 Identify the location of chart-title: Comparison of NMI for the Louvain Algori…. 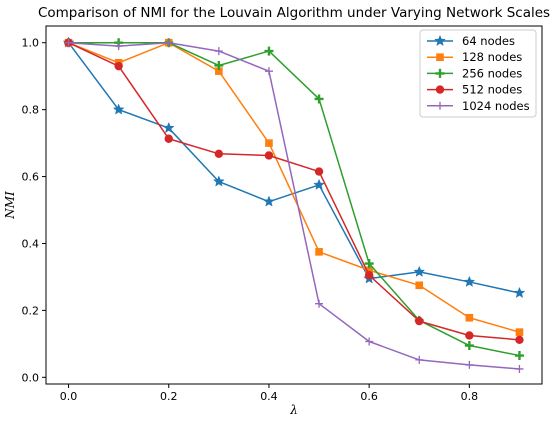
(294, 13).